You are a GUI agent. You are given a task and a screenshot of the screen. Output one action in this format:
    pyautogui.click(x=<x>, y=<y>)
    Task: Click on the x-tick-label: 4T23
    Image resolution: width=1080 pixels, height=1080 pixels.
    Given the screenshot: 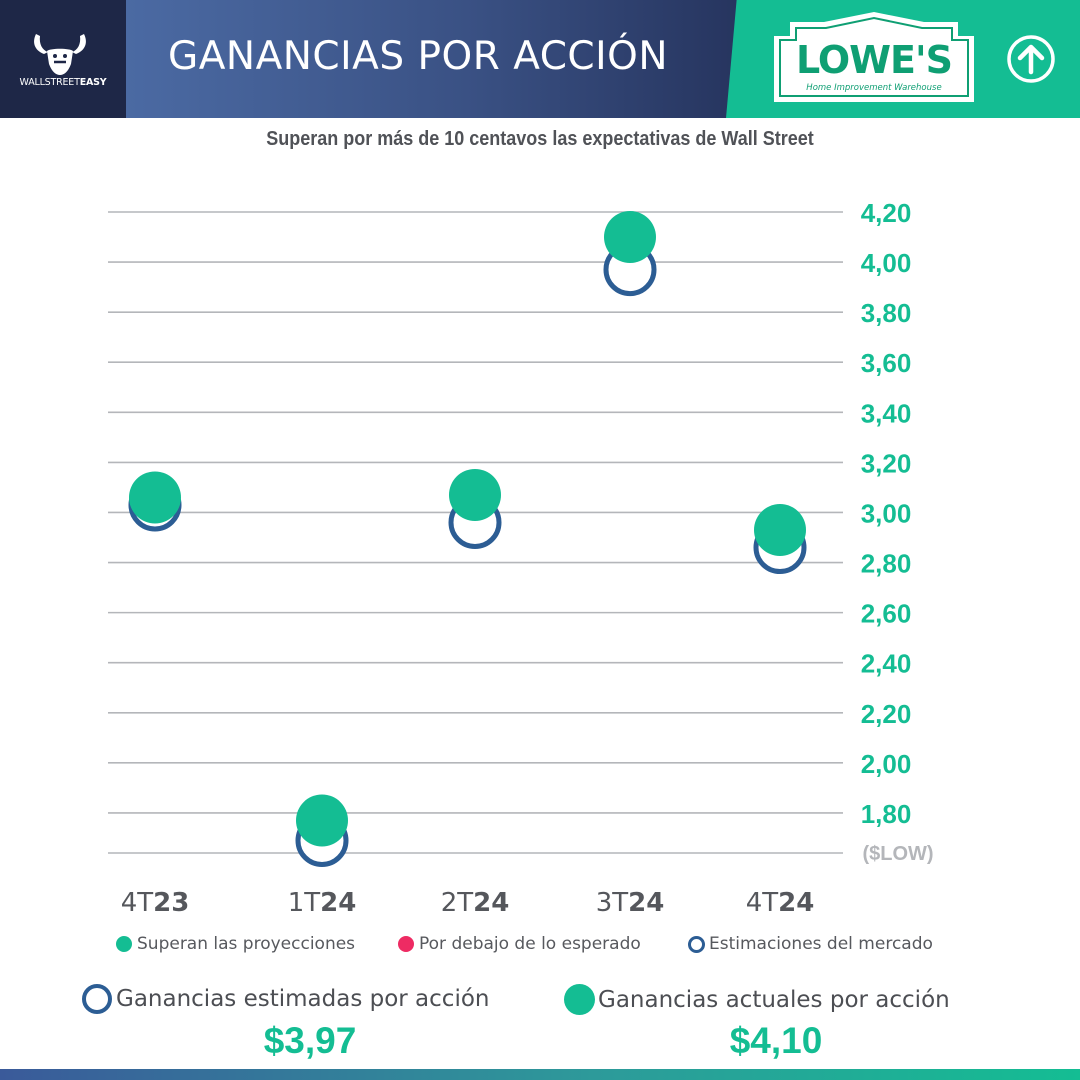 What is the action you would take?
    pyautogui.click(x=155, y=903)
    